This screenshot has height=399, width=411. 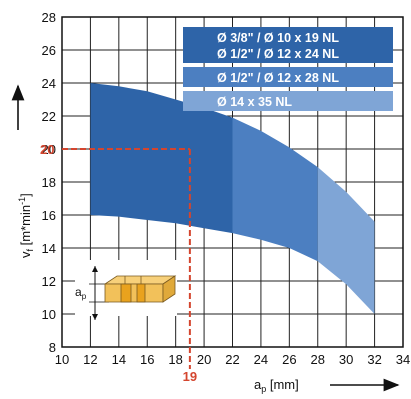 What do you see at coordinates (318, 359) in the screenshot?
I see `x-tick-label: 28` at bounding box center [318, 359].